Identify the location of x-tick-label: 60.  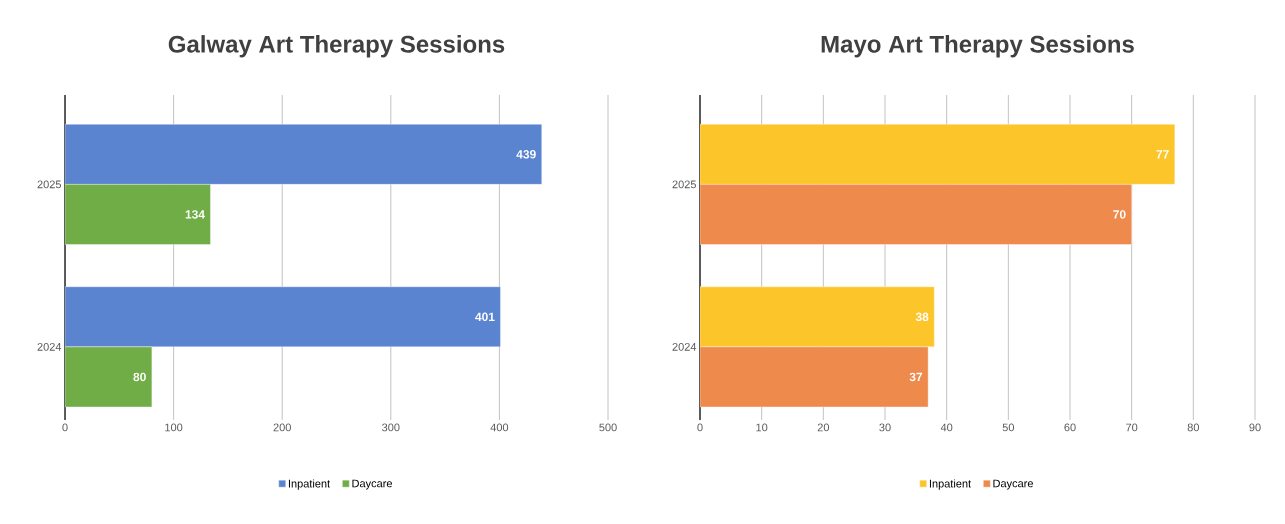
(1070, 427).